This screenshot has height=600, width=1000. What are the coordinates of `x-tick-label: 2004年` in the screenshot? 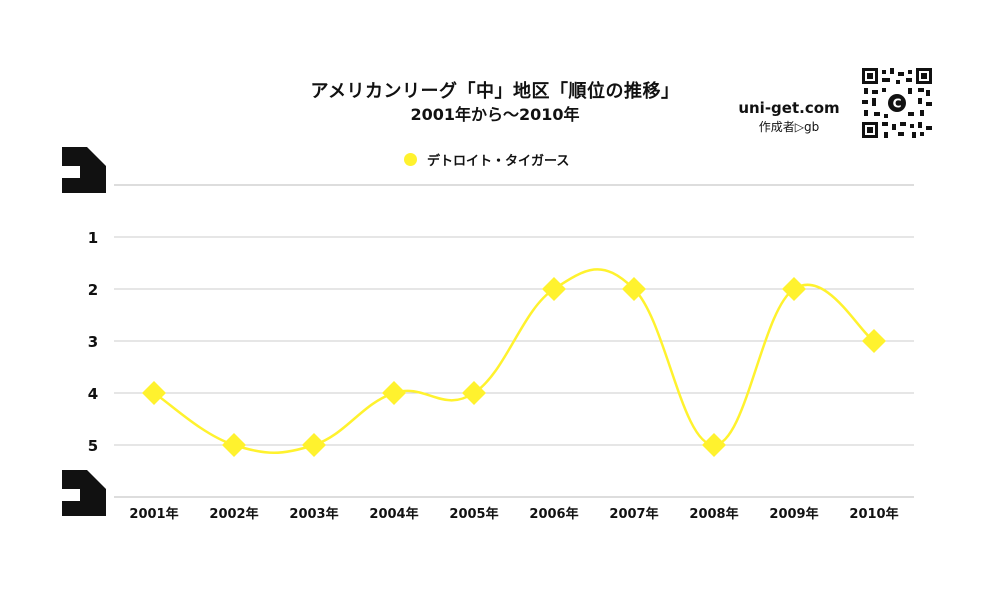 It's located at (393, 514).